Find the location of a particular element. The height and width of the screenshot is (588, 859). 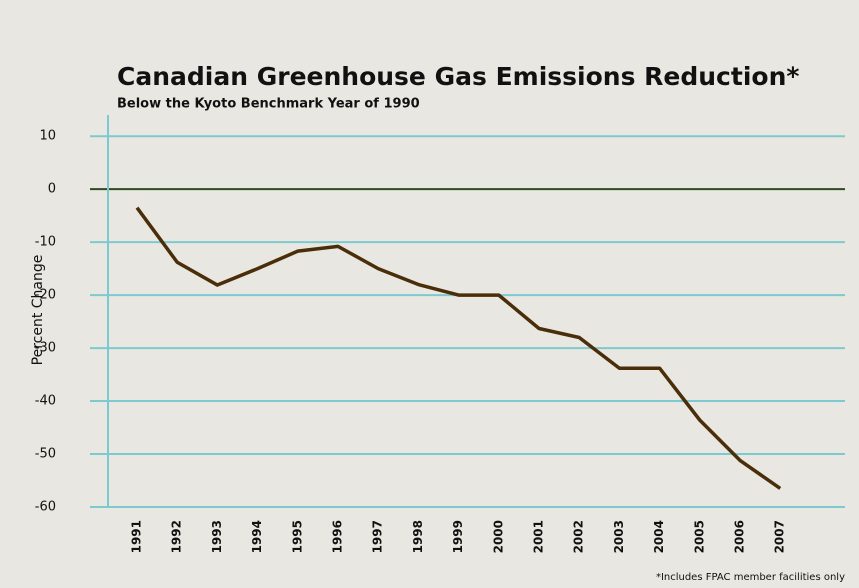

x-tick-label: 1992 is located at coordinates (177, 536).